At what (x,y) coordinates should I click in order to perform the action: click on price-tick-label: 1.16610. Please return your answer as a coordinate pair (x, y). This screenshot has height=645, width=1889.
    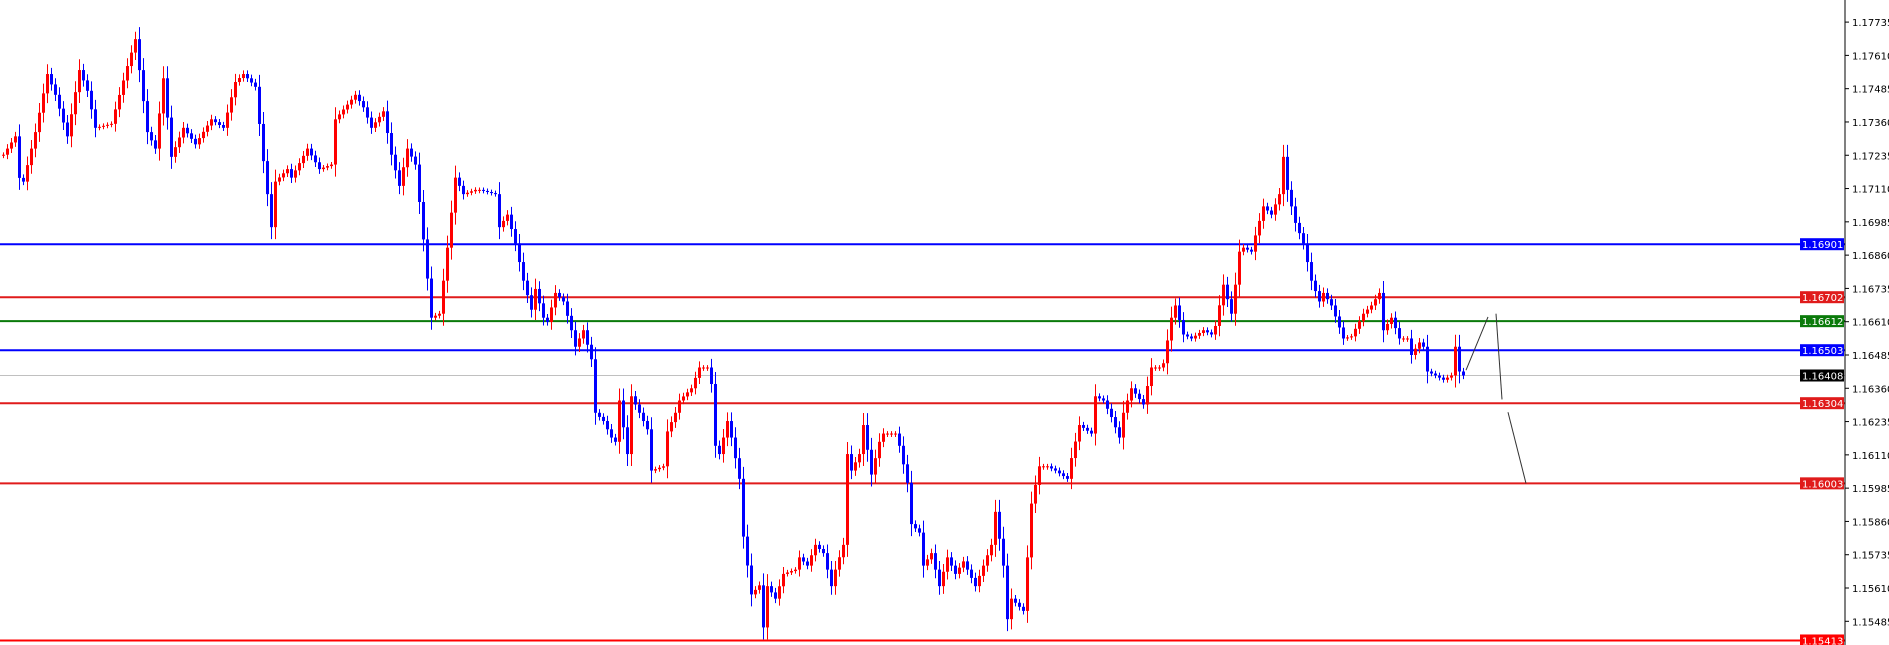
    Looking at the image, I should click on (1870, 323).